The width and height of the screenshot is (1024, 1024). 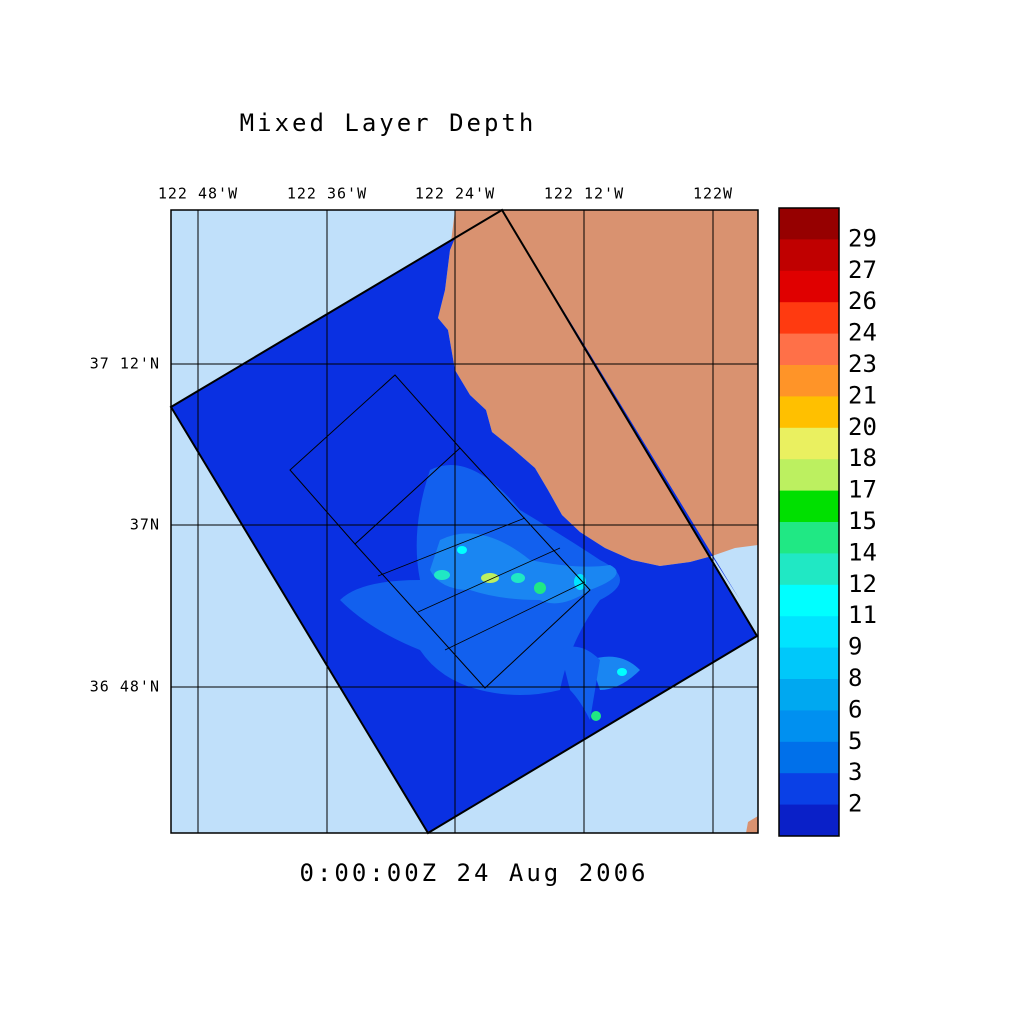 What do you see at coordinates (713, 194) in the screenshot?
I see `lon-label: 122W` at bounding box center [713, 194].